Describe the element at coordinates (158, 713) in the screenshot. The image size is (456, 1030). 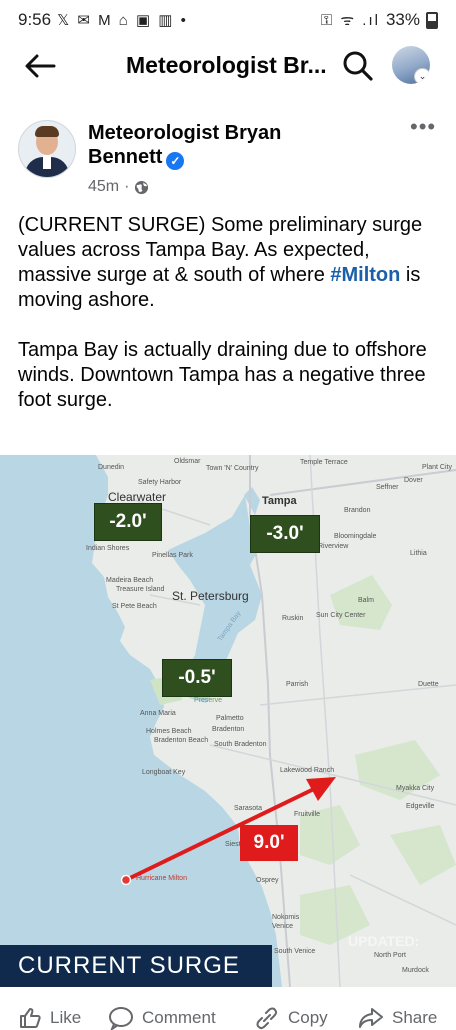
I see `place-label: Anna Maria` at that location.